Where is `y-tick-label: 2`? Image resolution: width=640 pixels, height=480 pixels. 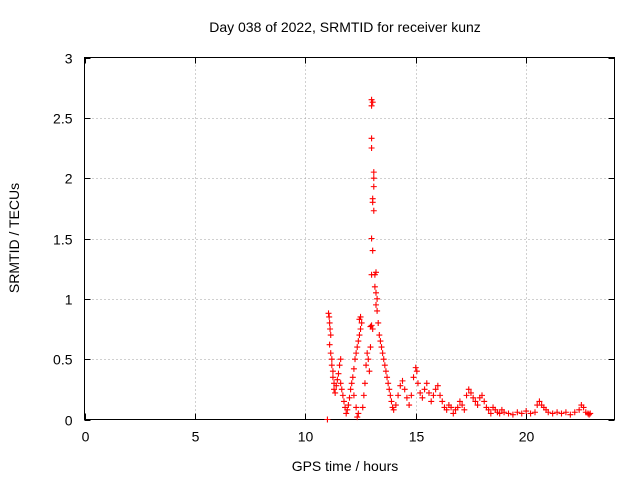 y-tick-label: 2 is located at coordinates (69, 179).